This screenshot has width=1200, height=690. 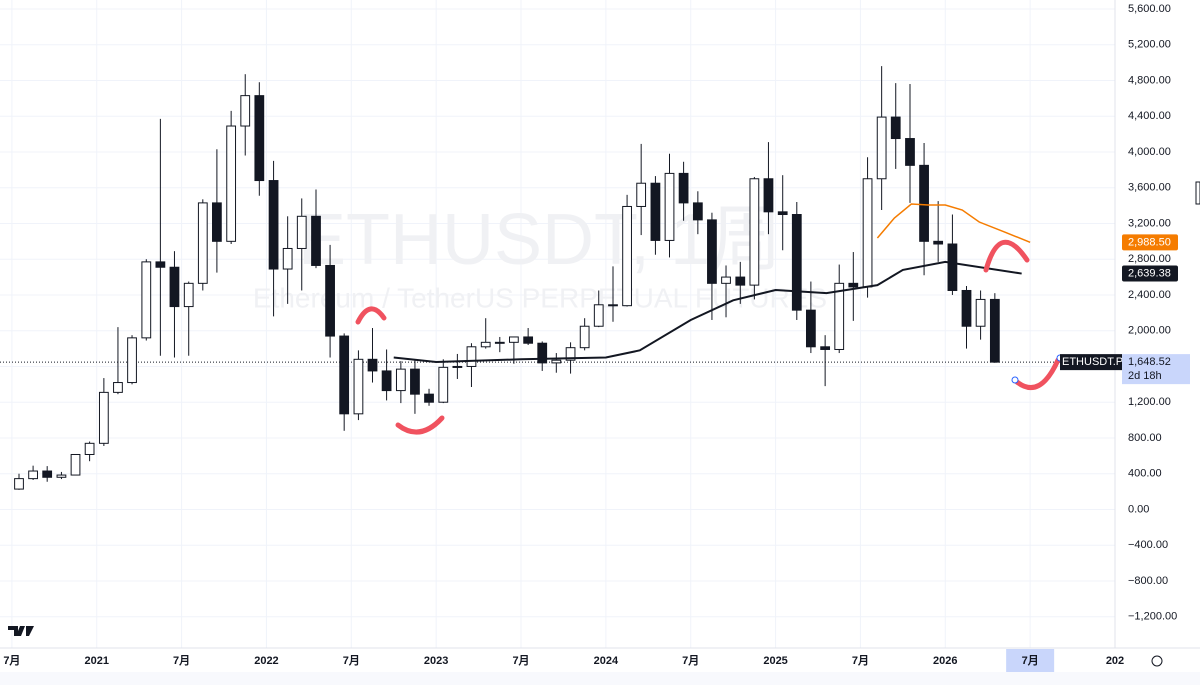 I want to click on y-tick-label: 800.00, so click(x=1145, y=438).